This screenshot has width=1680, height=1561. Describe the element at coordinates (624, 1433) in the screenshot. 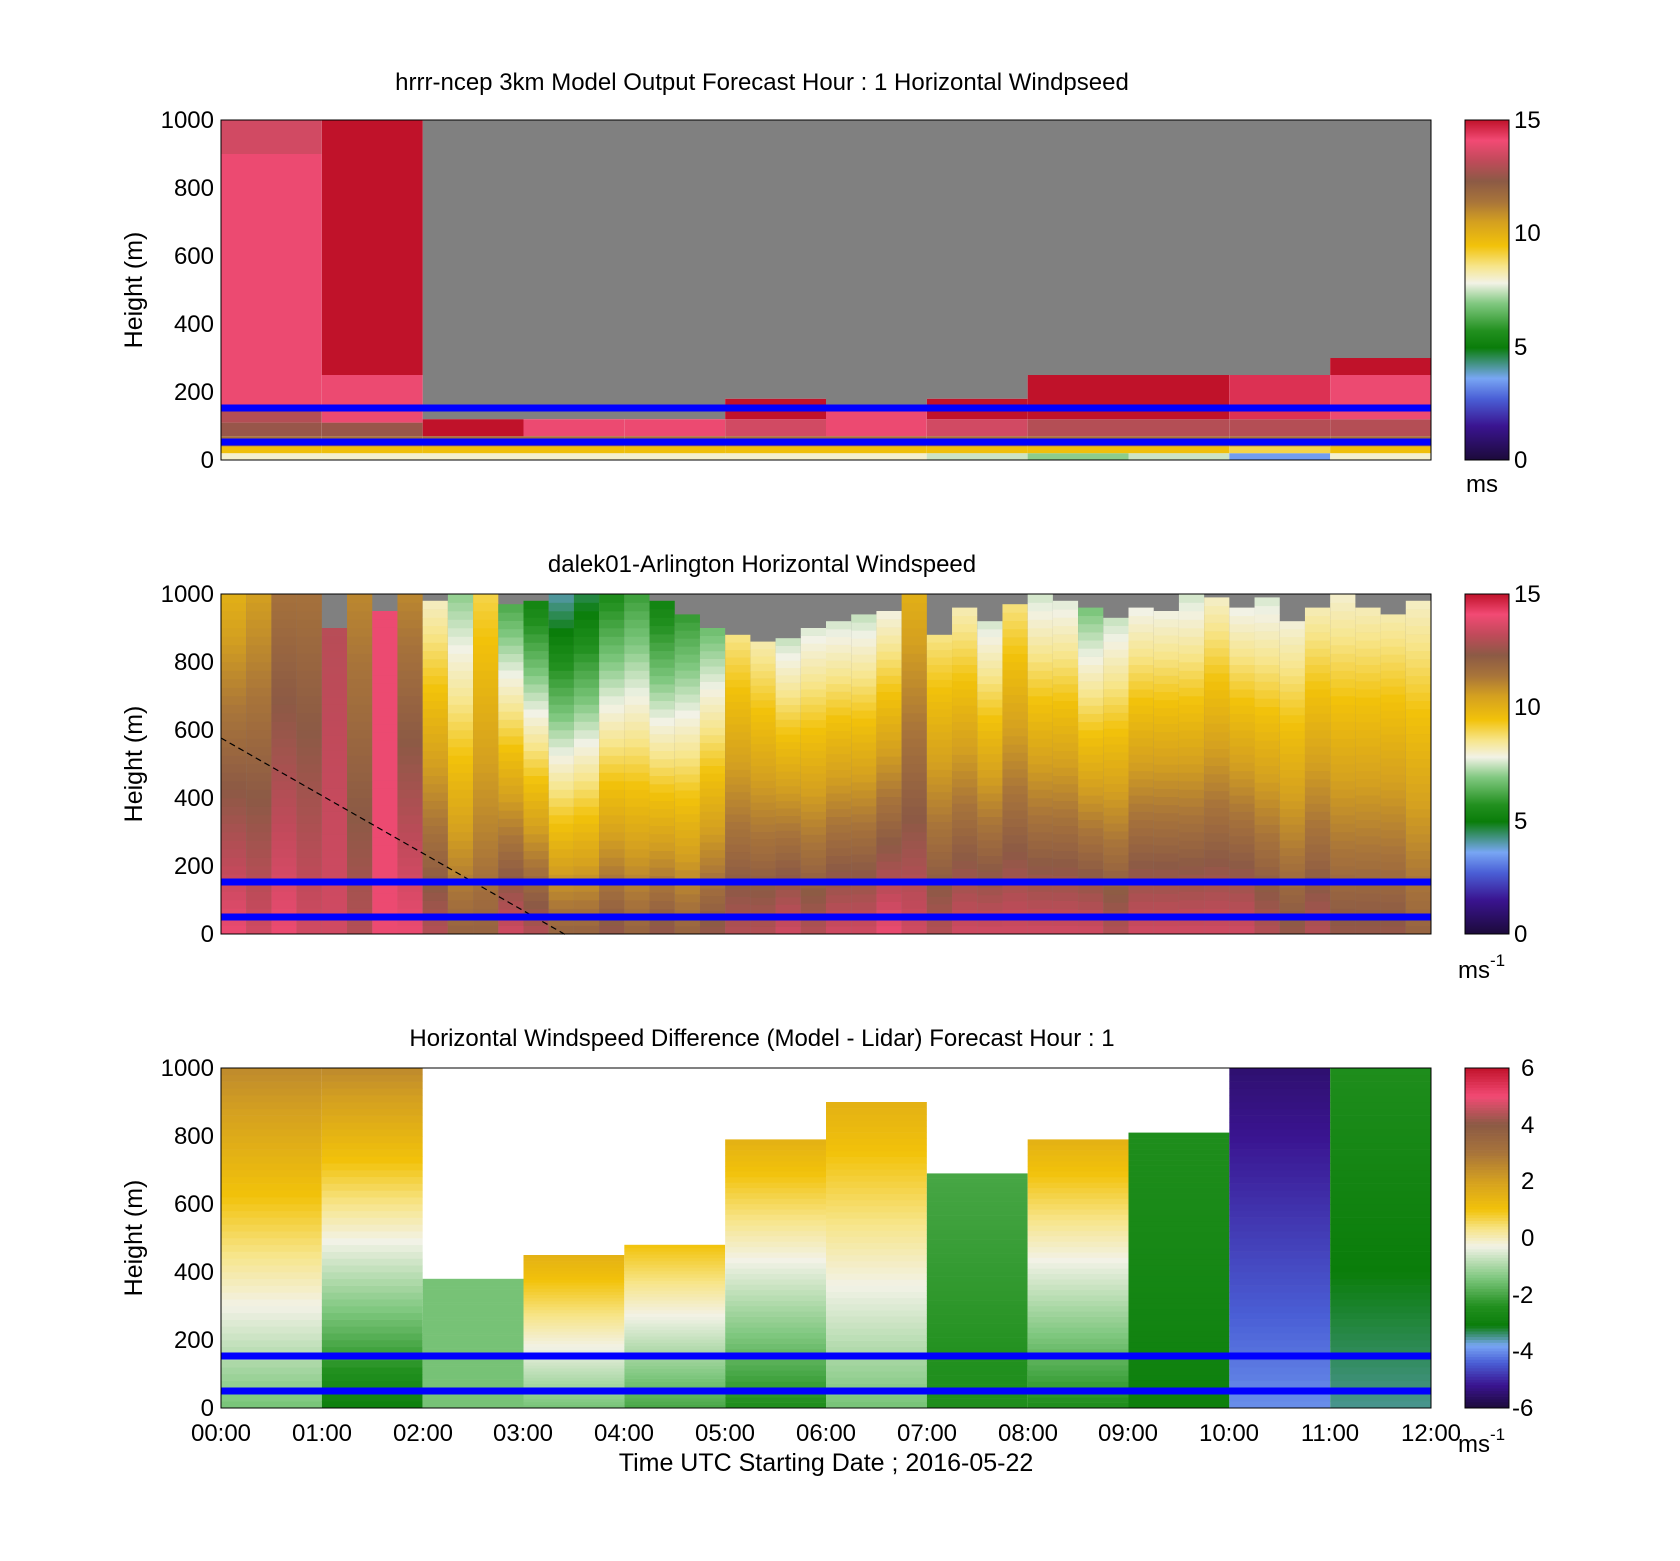

I see `x-tick-label: 04:00` at that location.